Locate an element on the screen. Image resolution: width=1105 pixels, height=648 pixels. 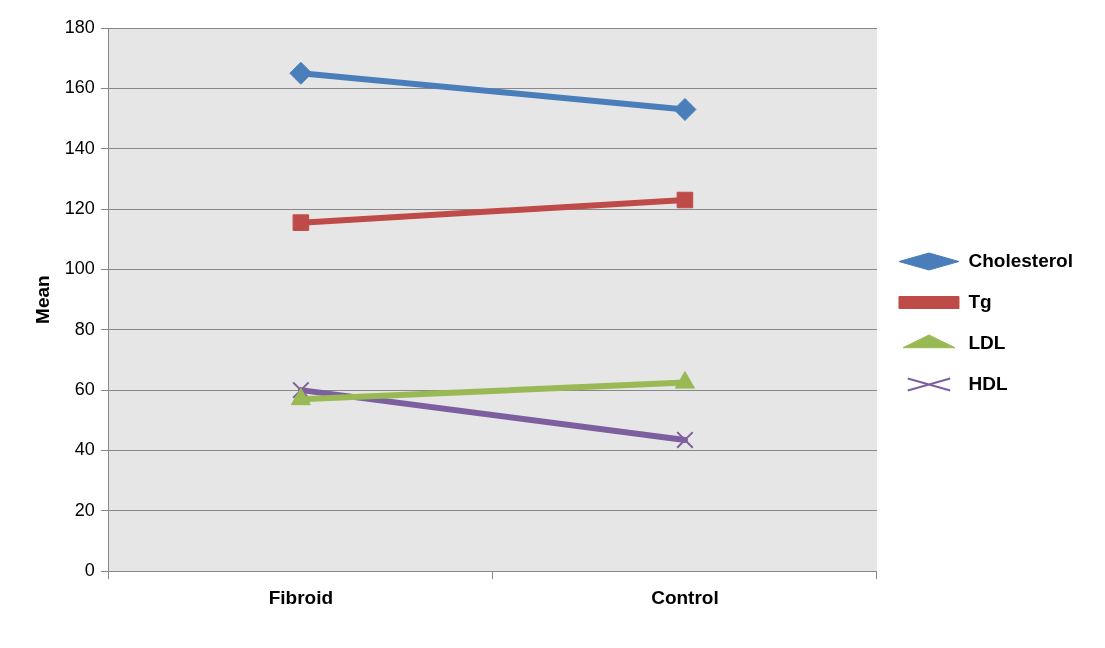
y-axis-title: Mean is located at coordinates (42, 299).